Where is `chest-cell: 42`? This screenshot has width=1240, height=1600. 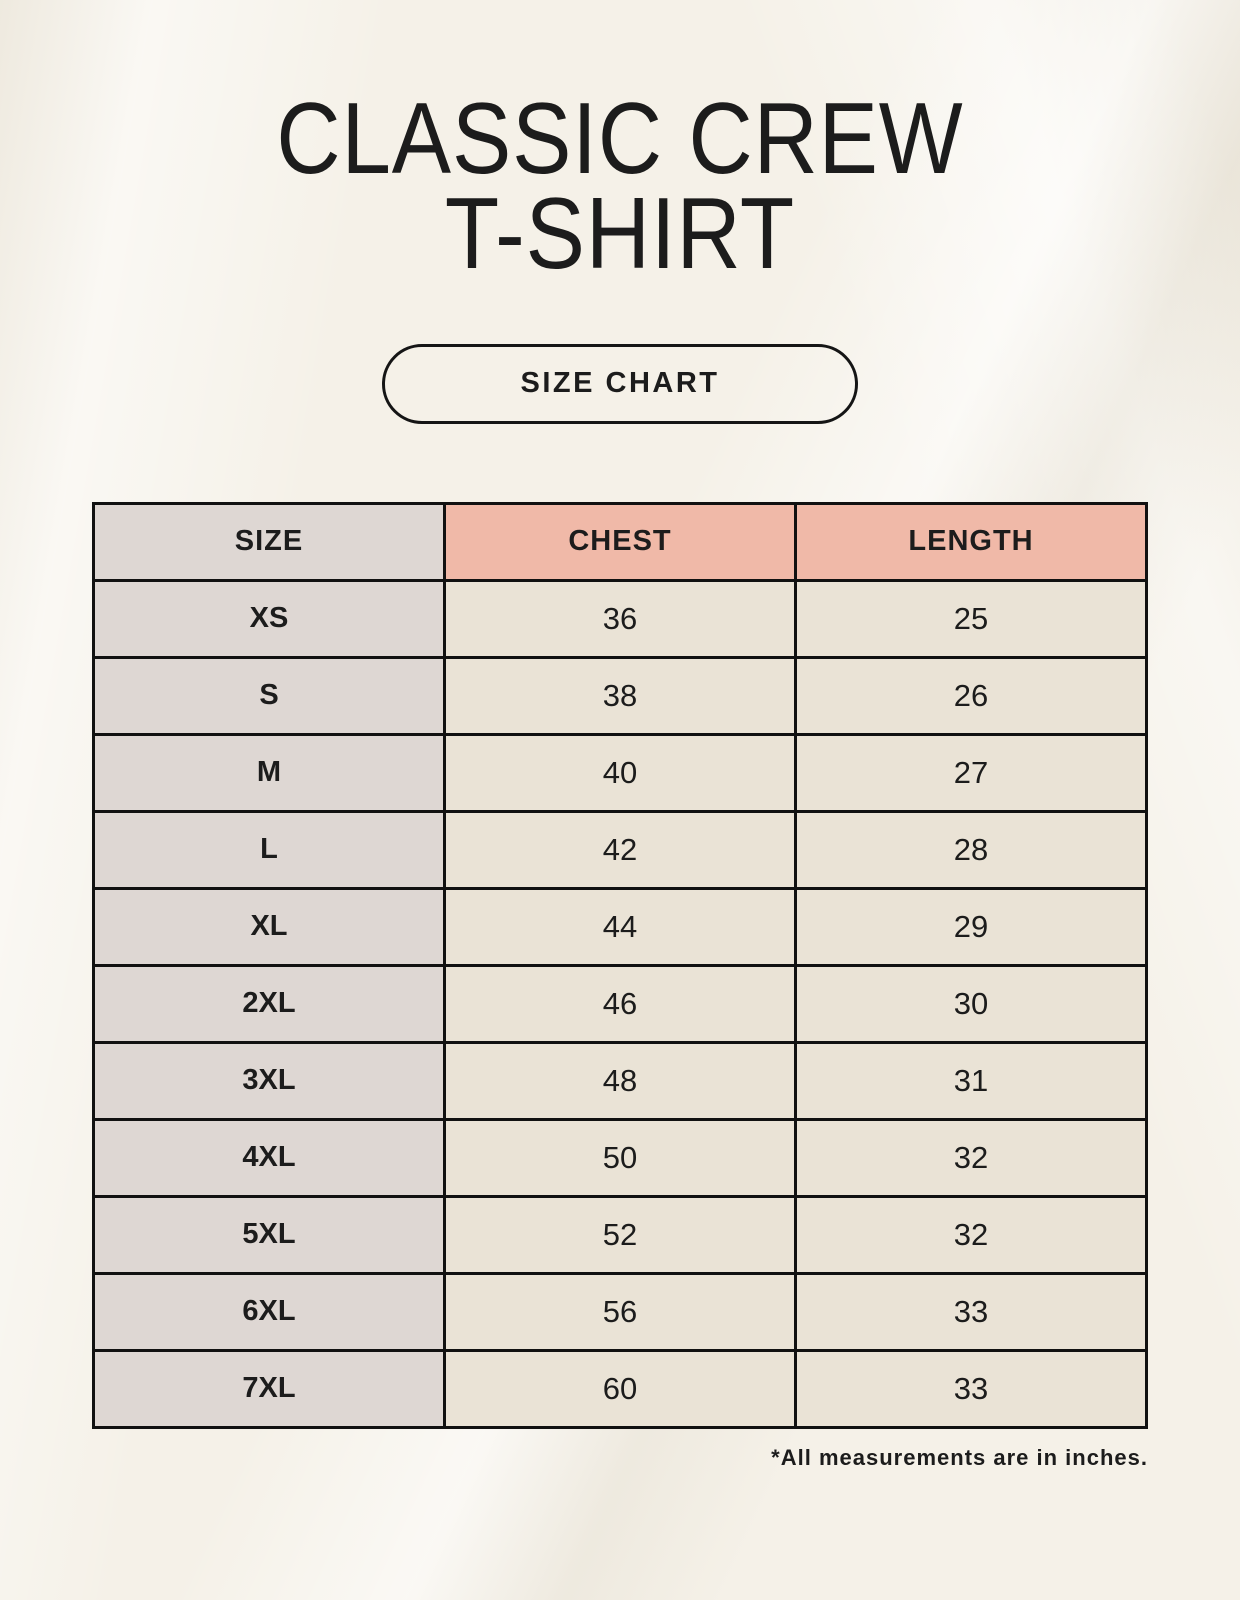
chest-cell: 42 is located at coordinates (620, 849).